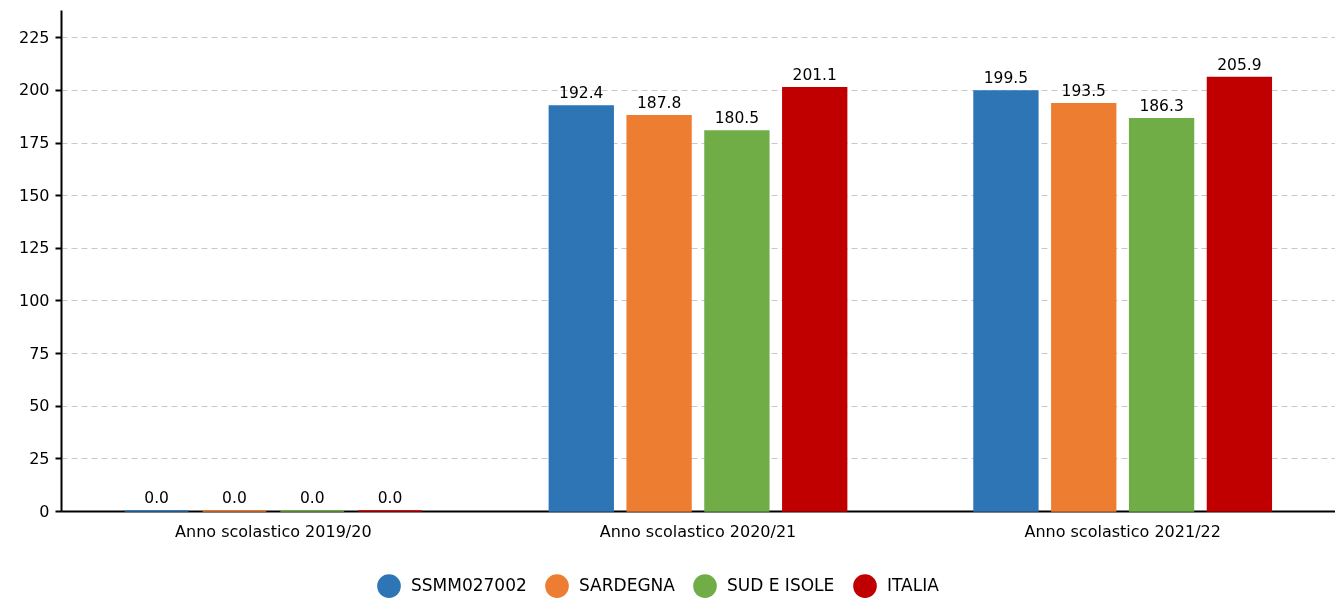  I want to click on legend-label: SSMM027002, so click(469, 585).